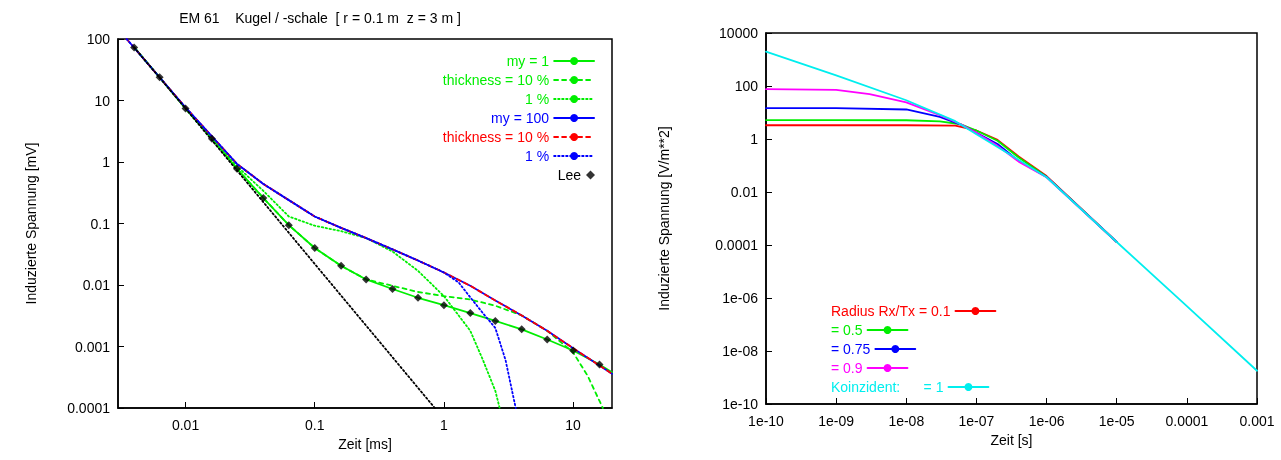 Image resolution: width=1281 pixels, height=460 pixels. Describe the element at coordinates (444, 425) in the screenshot. I see `x-tick-label: 1` at that location.